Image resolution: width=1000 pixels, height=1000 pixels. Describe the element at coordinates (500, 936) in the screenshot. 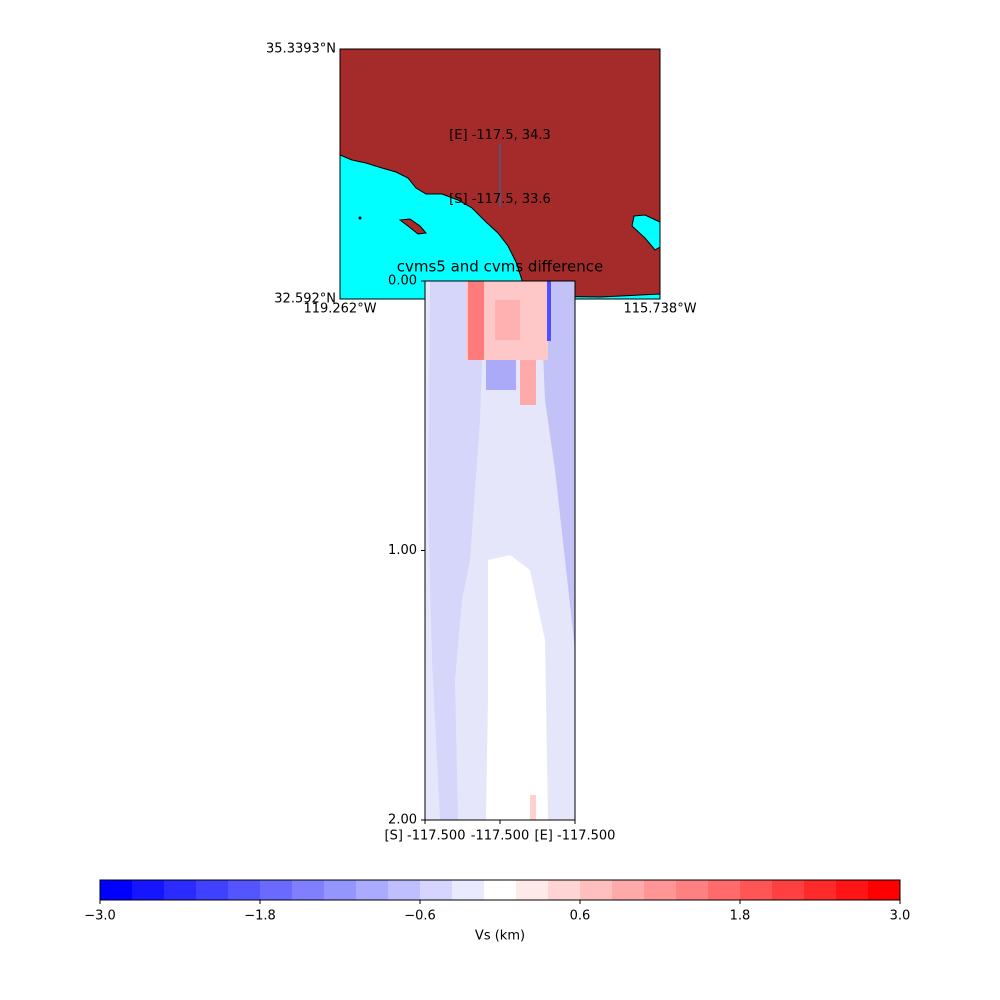

I see `colorbar-label: Vs (km)` at that location.